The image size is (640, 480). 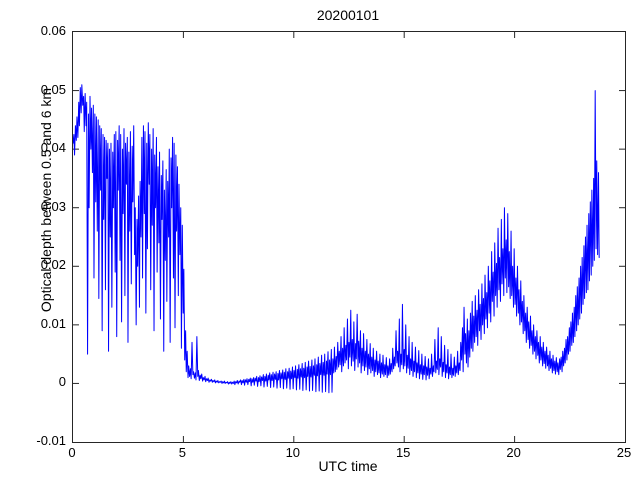 I want to click on y-tick-label: 0.03, so click(x=53, y=206).